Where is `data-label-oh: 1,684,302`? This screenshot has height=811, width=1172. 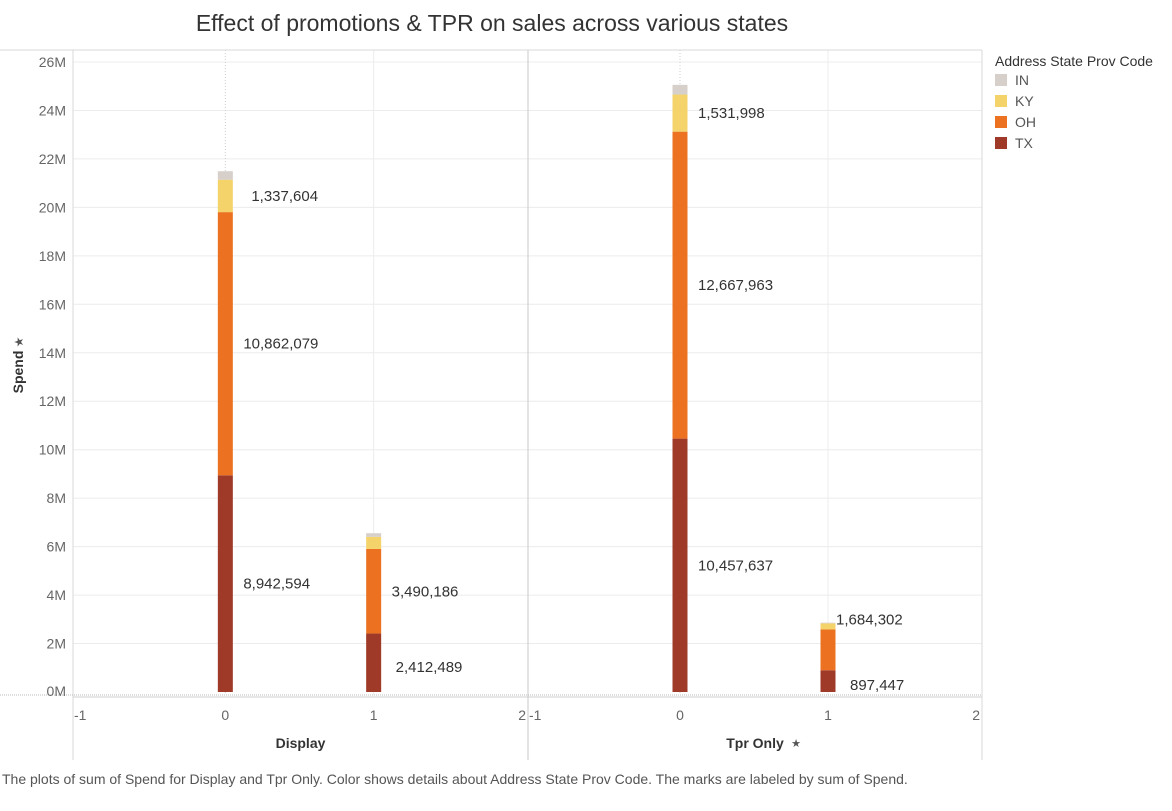
data-label-oh: 1,684,302 is located at coordinates (869, 620).